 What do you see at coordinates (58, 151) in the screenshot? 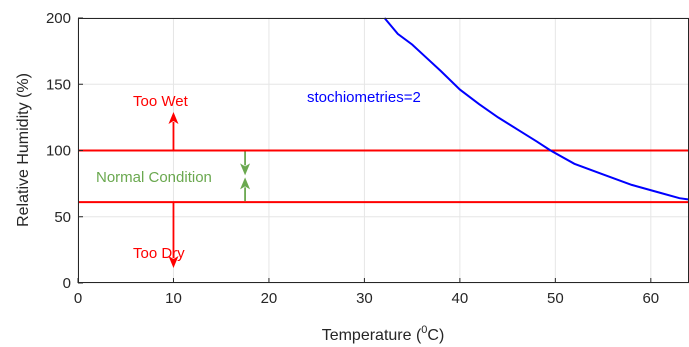
I see `y-tick-label: 100` at bounding box center [58, 151].